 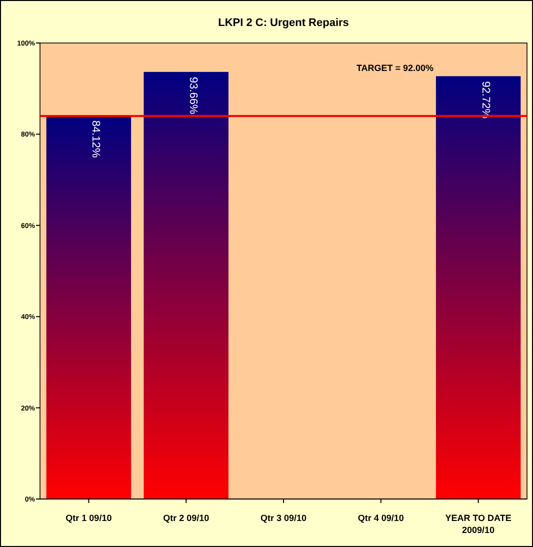 I want to click on x-tick-label: Qtr 1 09/10, so click(x=89, y=518).